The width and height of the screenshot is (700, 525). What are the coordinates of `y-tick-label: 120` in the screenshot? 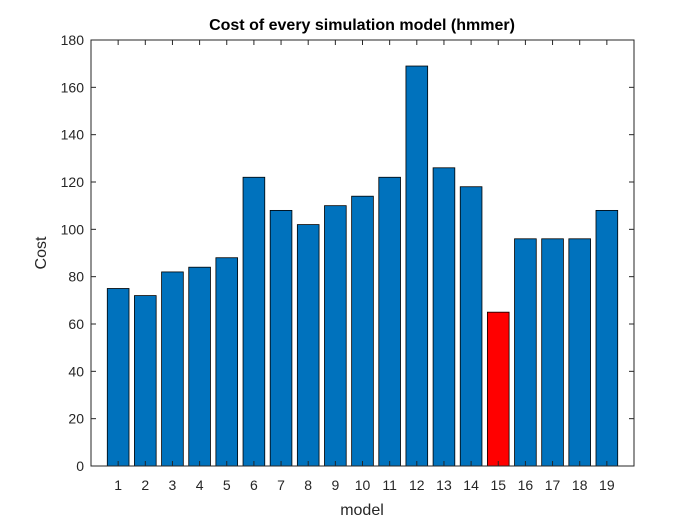 It's located at (73, 182).